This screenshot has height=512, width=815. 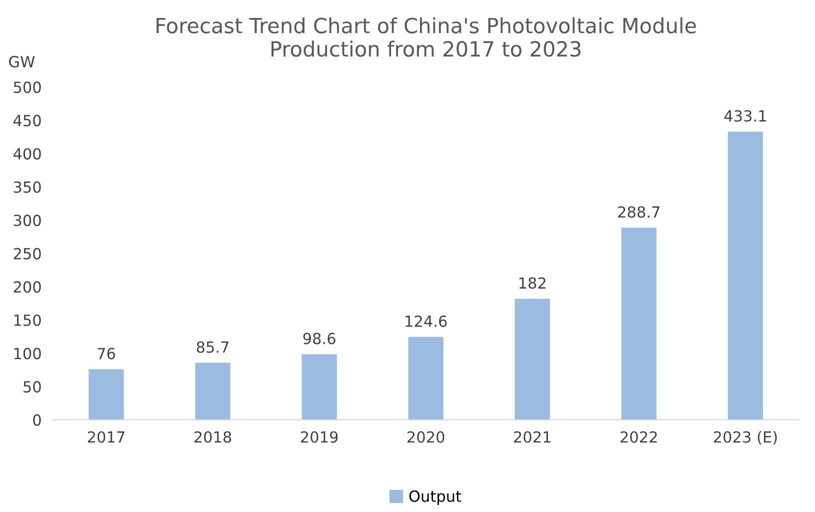 I want to click on y-tick-label: 300, so click(x=27, y=220).